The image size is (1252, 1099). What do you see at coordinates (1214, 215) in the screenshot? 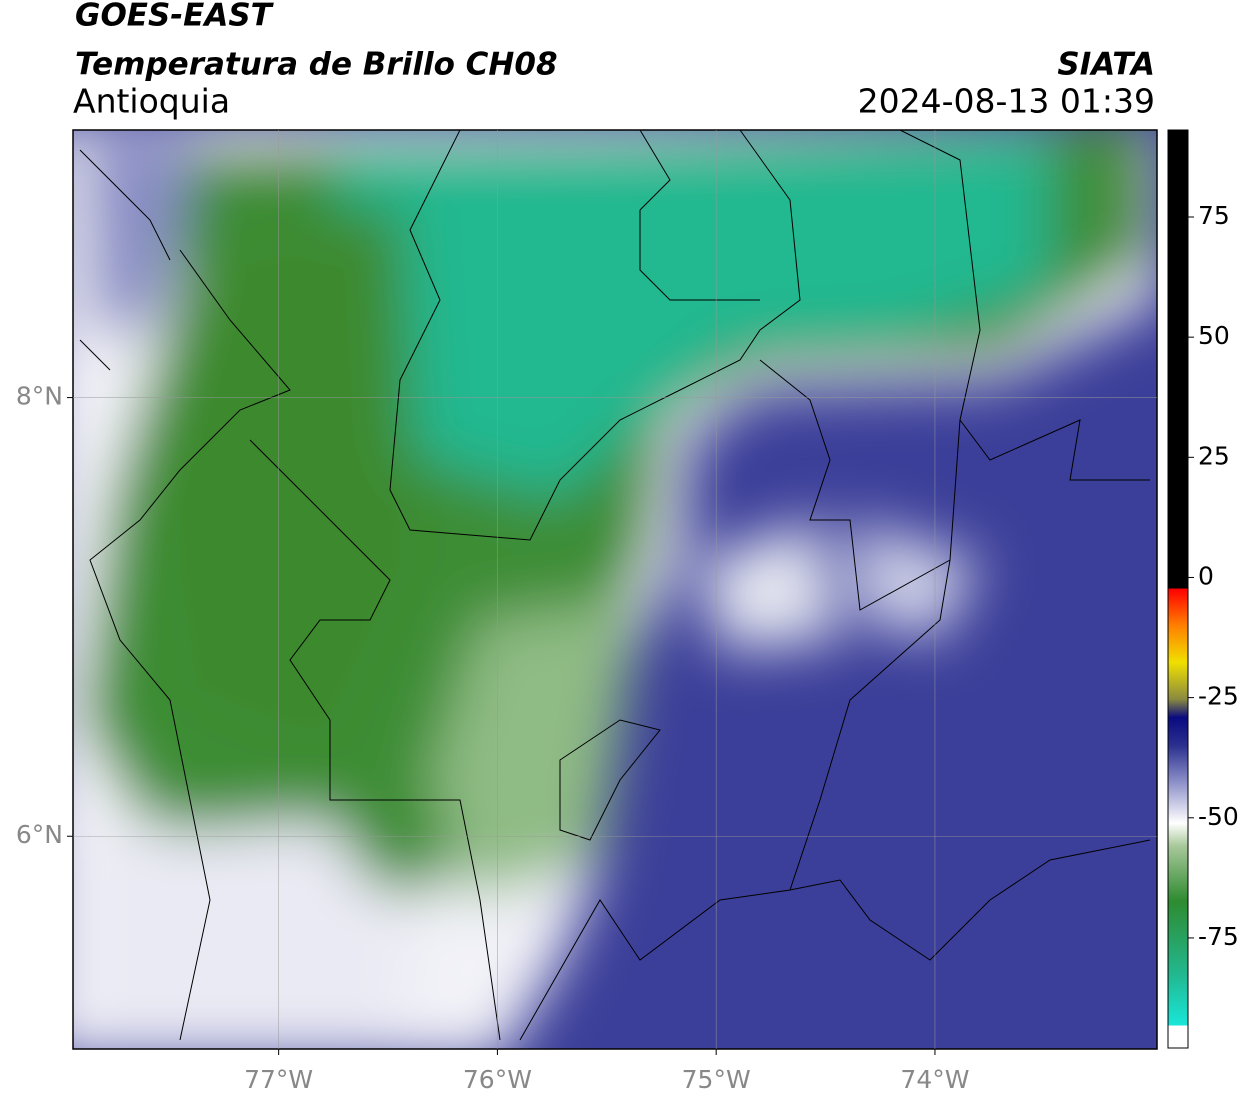
I see `colorbar-tick-label: 75` at bounding box center [1214, 215].